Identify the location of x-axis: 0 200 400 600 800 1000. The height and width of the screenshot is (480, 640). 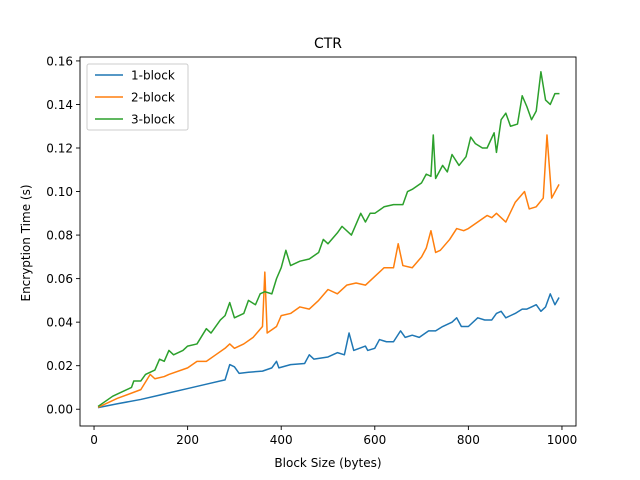
(333, 436).